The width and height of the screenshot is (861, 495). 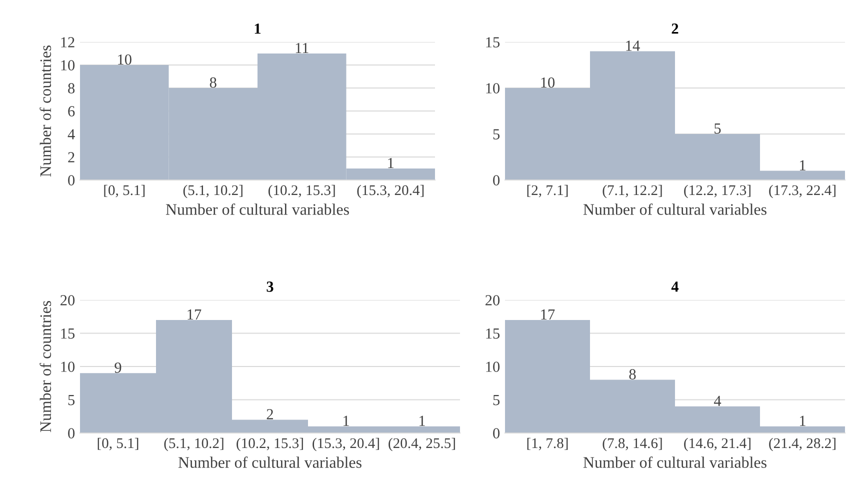 I want to click on y-tick-label: 6, so click(x=71, y=111).